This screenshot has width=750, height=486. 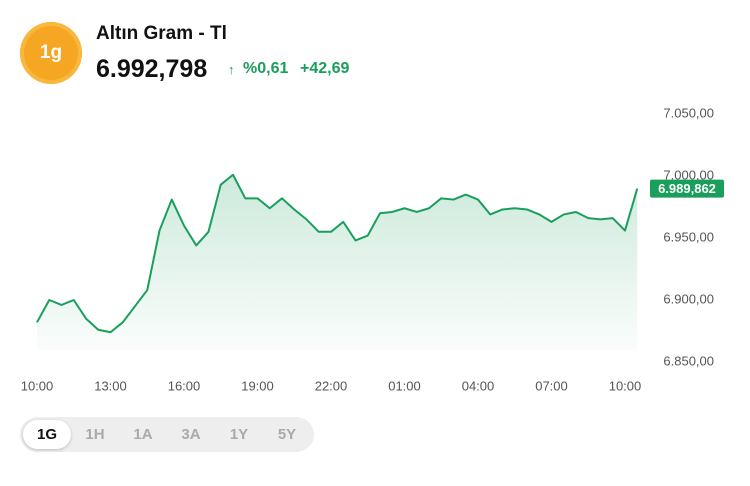 What do you see at coordinates (688, 112) in the screenshot?
I see `y-tick-label: 7.050,00` at bounding box center [688, 112].